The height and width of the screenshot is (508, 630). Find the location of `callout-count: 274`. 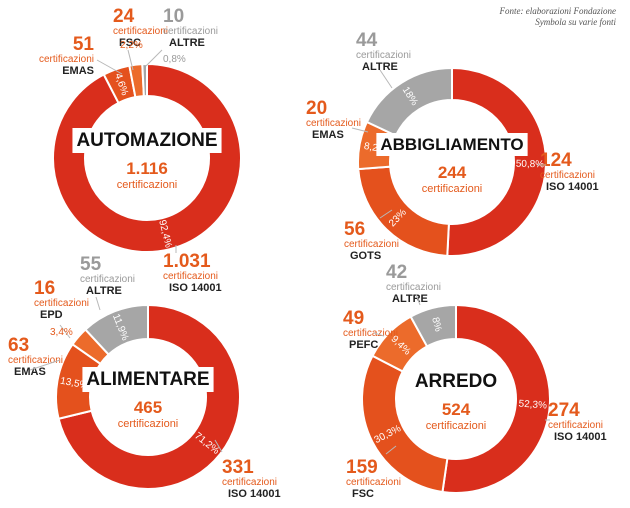

callout-count: 274 is located at coordinates (564, 410).